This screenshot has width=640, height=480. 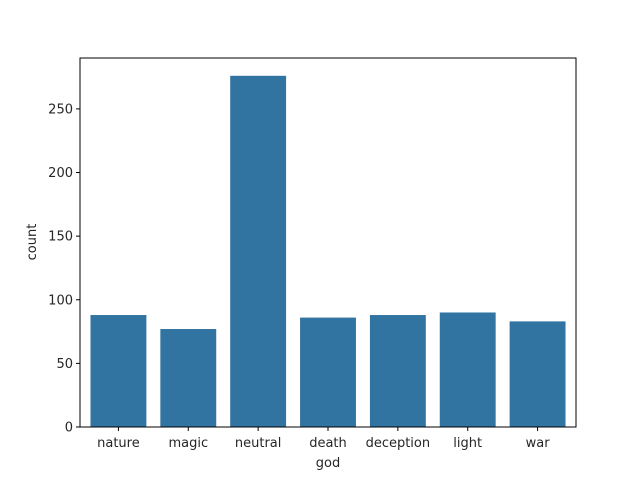 What do you see at coordinates (537, 374) in the screenshot?
I see `bar-war` at bounding box center [537, 374].